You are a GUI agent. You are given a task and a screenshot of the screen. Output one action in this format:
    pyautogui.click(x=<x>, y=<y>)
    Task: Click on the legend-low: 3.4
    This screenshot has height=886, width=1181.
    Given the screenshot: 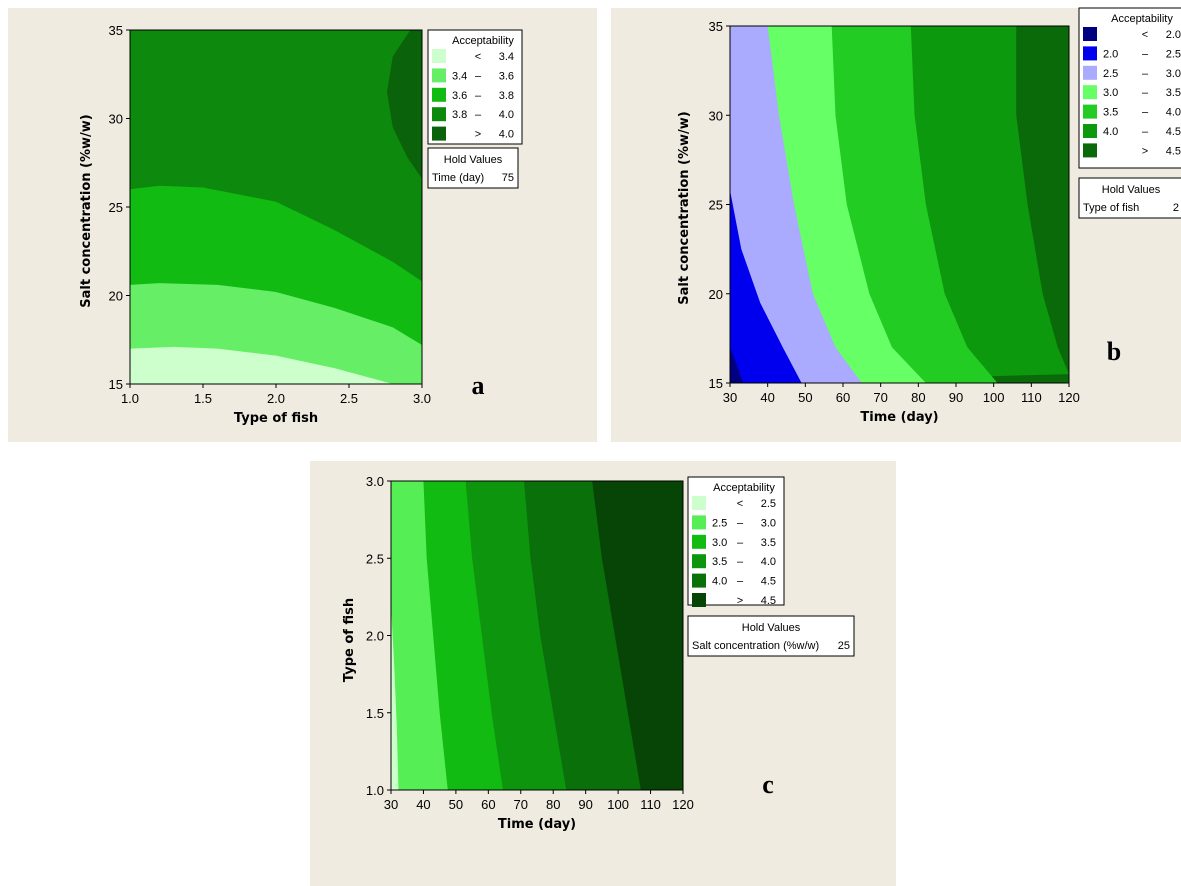 What is the action you would take?
    pyautogui.click(x=459, y=76)
    